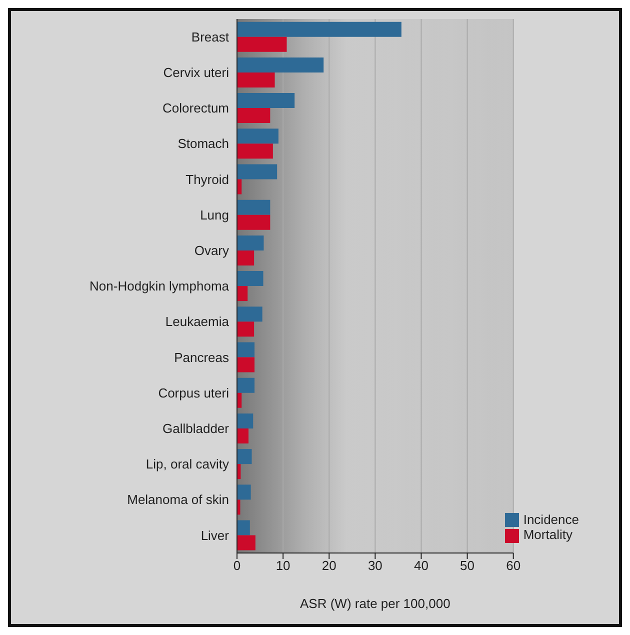 This screenshot has width=630, height=635. Describe the element at coordinates (203, 144) in the screenshot. I see `y-tick-label: Stomach` at that location.